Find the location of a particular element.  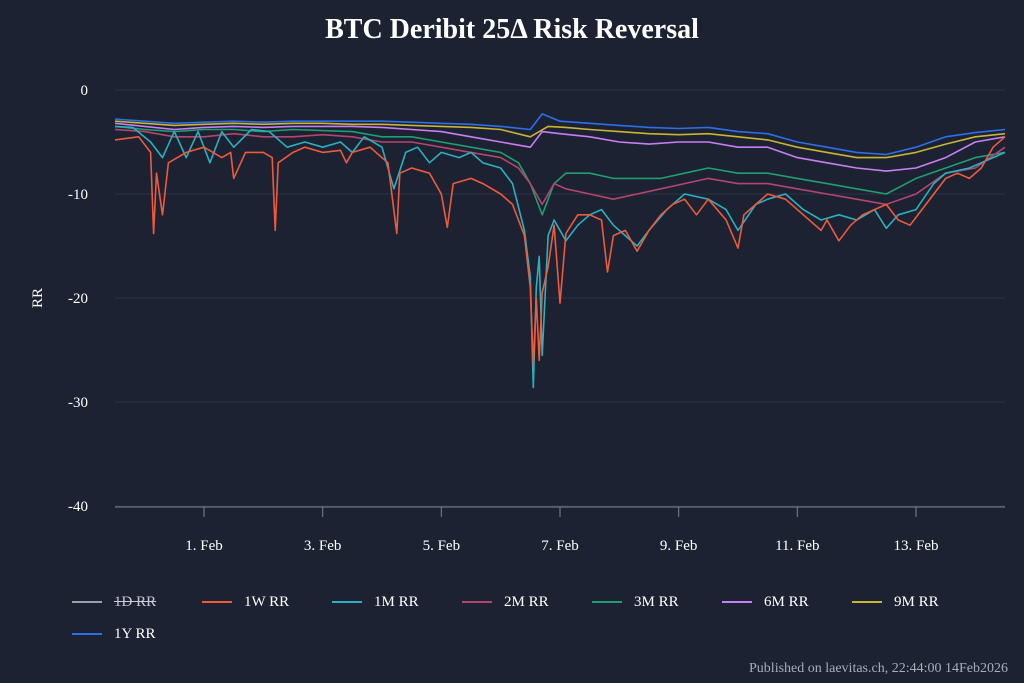

legend-label: 1Y RR is located at coordinates (135, 633).